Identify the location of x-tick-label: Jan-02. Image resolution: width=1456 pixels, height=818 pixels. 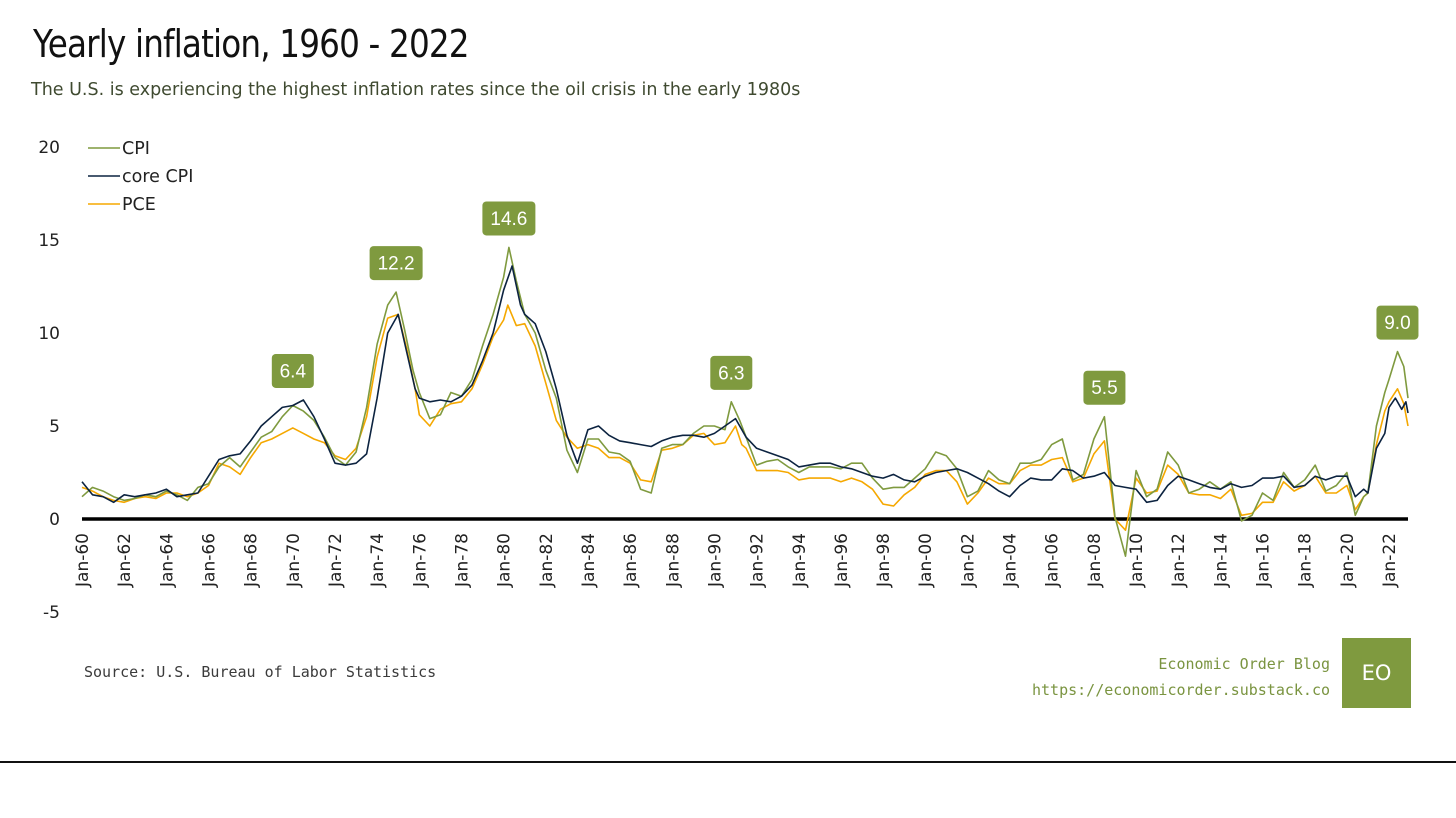
(968, 560).